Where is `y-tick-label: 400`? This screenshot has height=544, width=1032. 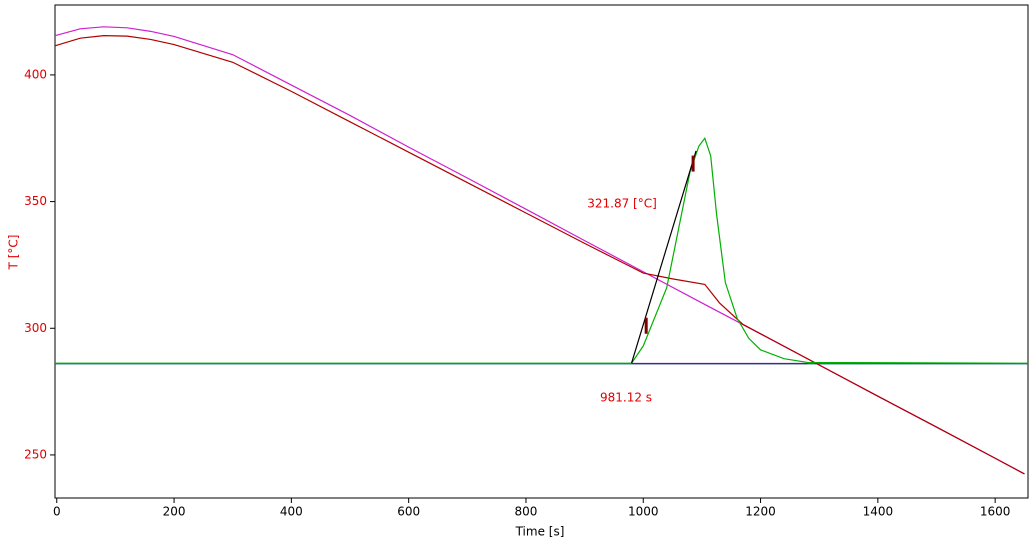
y-tick-label: 400 is located at coordinates (35, 74).